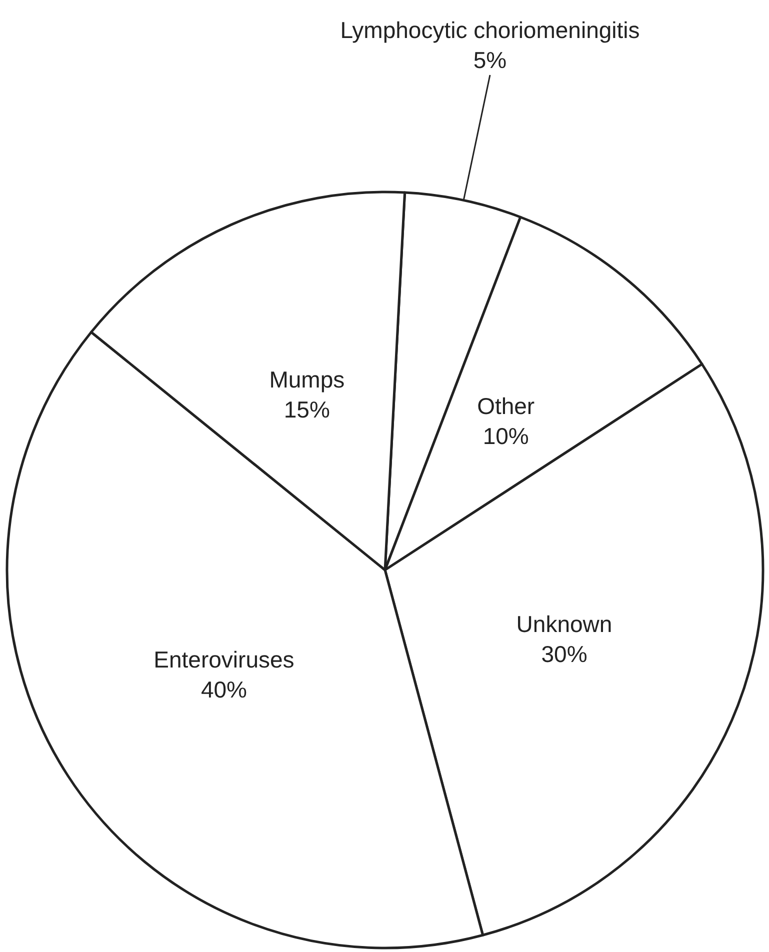  What do you see at coordinates (505, 435) in the screenshot?
I see `data-label: 10%` at bounding box center [505, 435].